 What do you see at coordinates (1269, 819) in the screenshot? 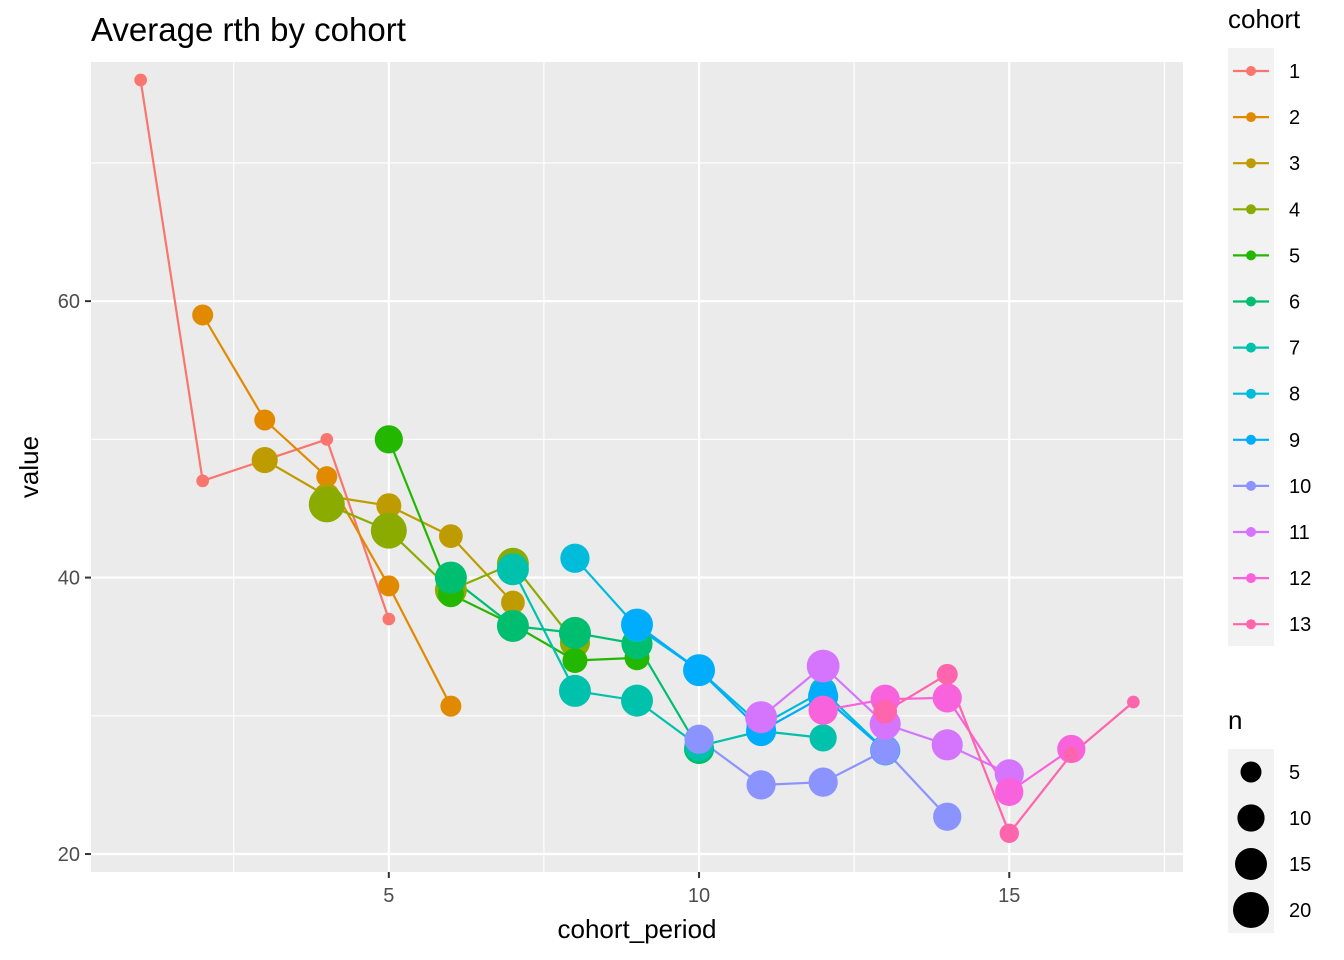
I see `size-legend: n 5 10 15 20` at bounding box center [1269, 819].